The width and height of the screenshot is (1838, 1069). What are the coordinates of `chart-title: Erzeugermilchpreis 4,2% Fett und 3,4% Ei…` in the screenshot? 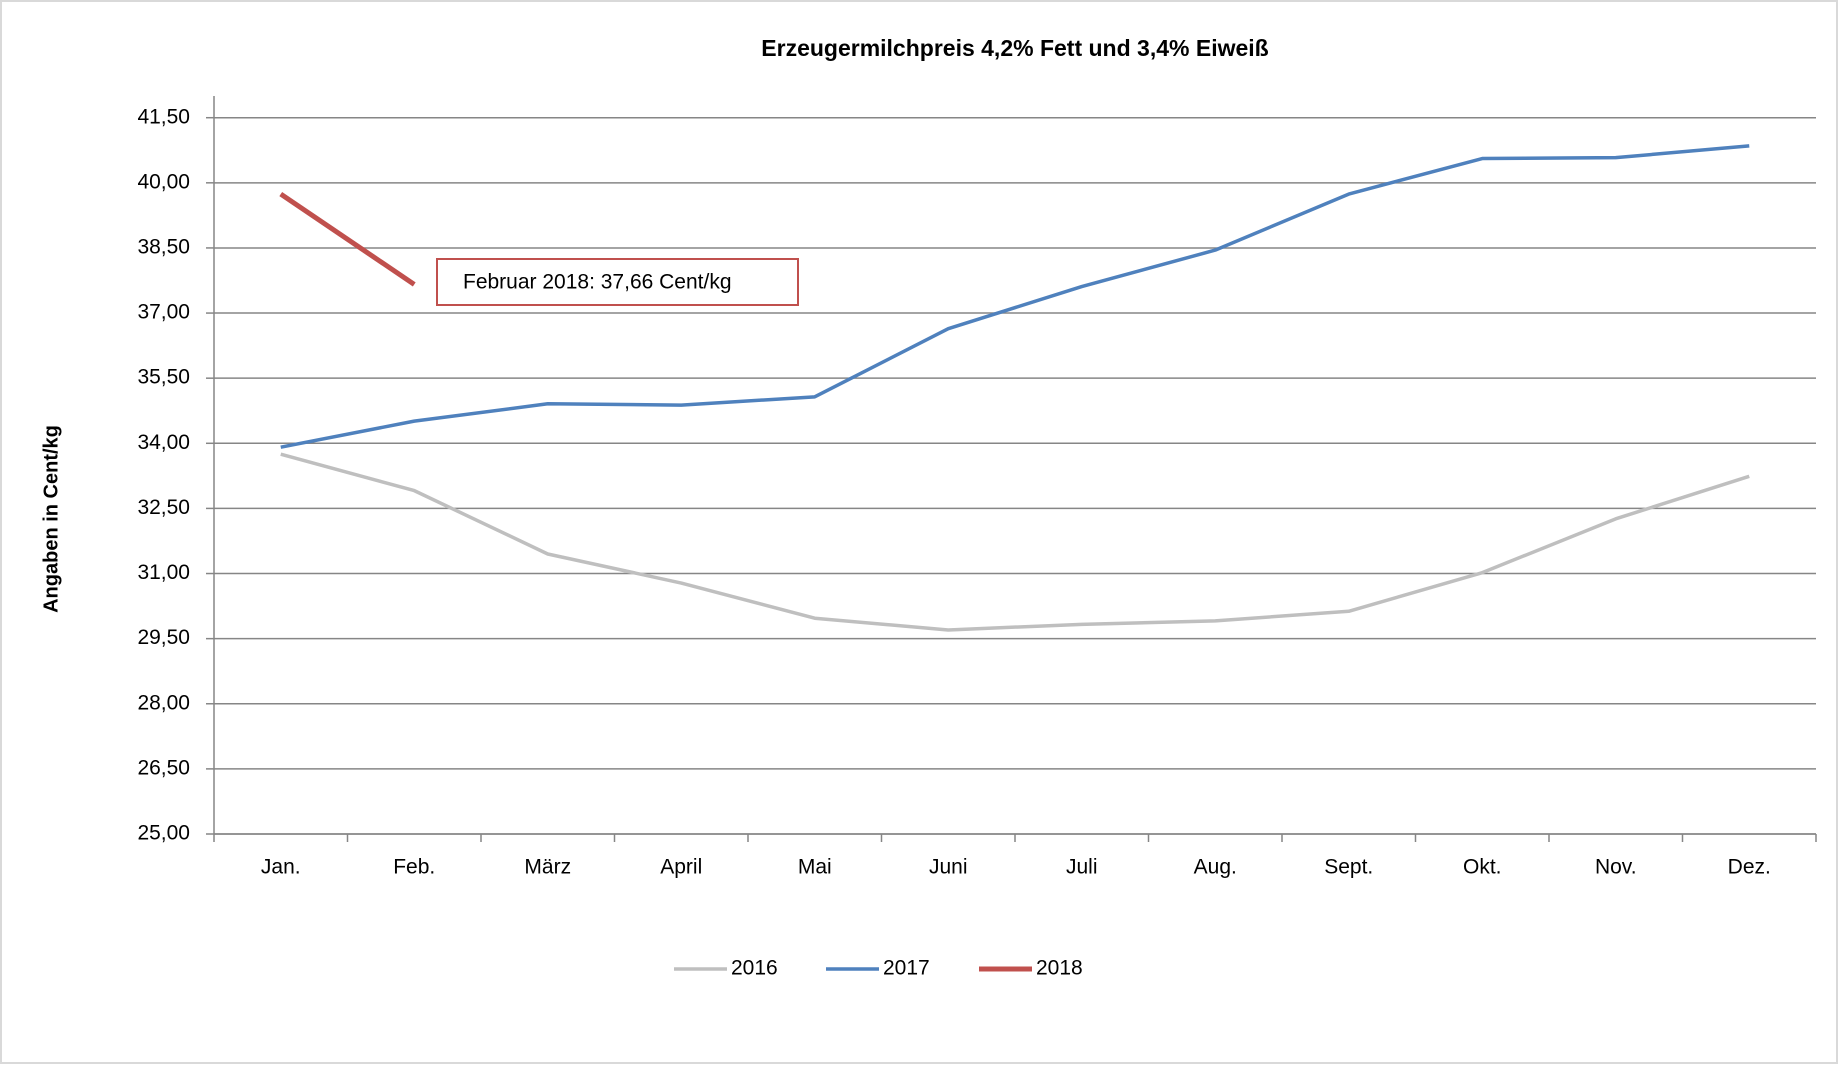 It's located at (1014, 48).